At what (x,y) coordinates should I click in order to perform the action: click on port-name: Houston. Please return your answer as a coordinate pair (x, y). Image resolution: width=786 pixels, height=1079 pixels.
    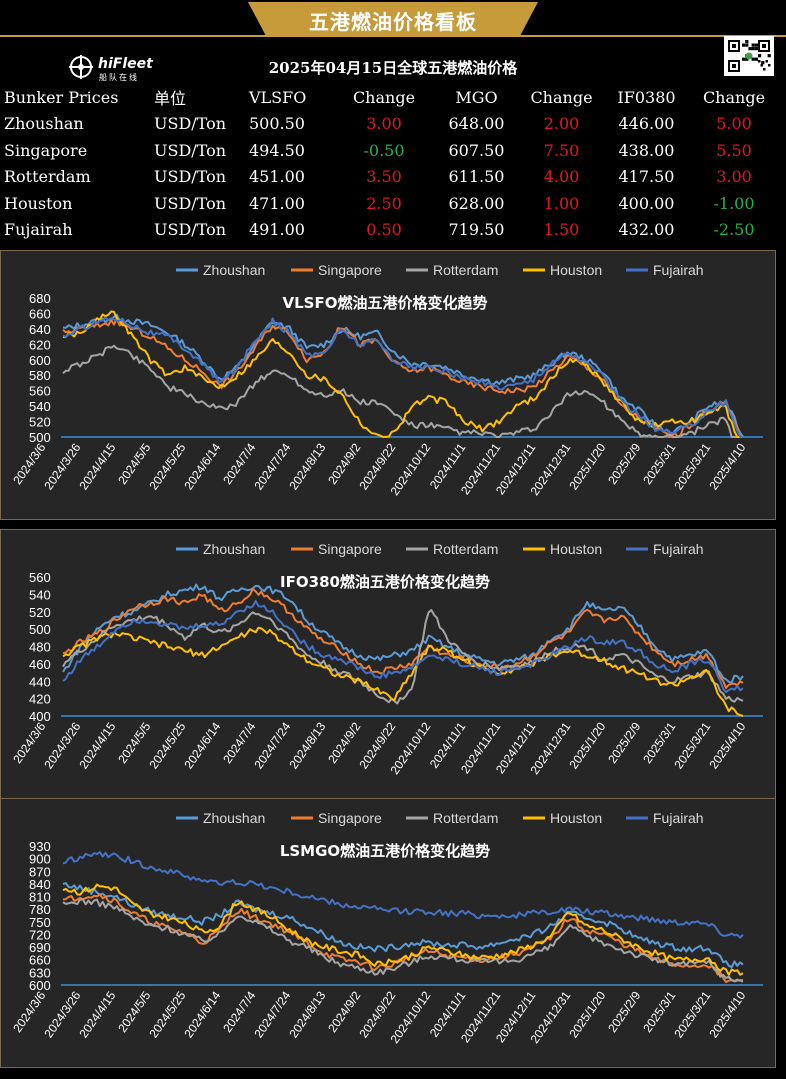
    Looking at the image, I should click on (38, 203).